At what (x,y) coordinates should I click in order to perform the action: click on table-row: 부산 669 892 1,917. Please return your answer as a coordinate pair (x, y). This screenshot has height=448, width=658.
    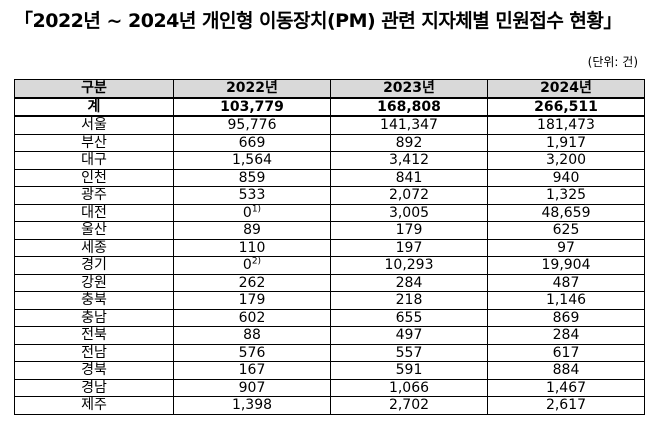
    Looking at the image, I should click on (329, 142).